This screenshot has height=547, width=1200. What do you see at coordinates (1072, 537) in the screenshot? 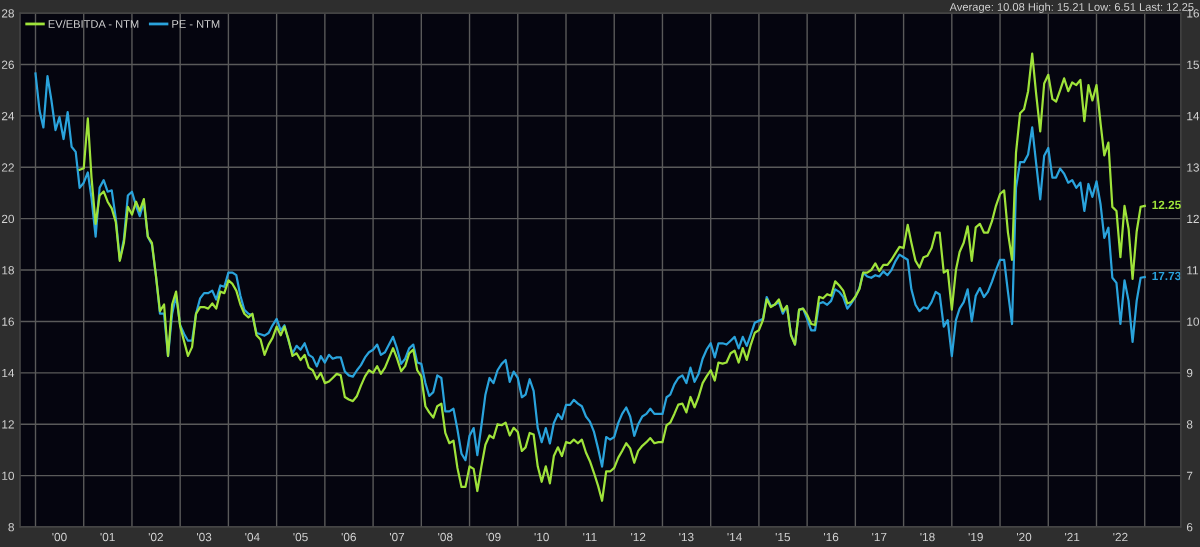
I see `x-tick-label: '21` at bounding box center [1072, 537].